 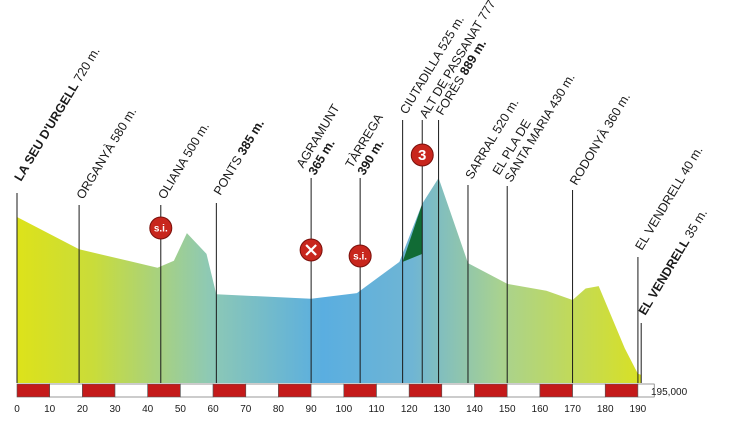 What do you see at coordinates (638, 409) in the screenshot?
I see `x-tick-label: 190` at bounding box center [638, 409].